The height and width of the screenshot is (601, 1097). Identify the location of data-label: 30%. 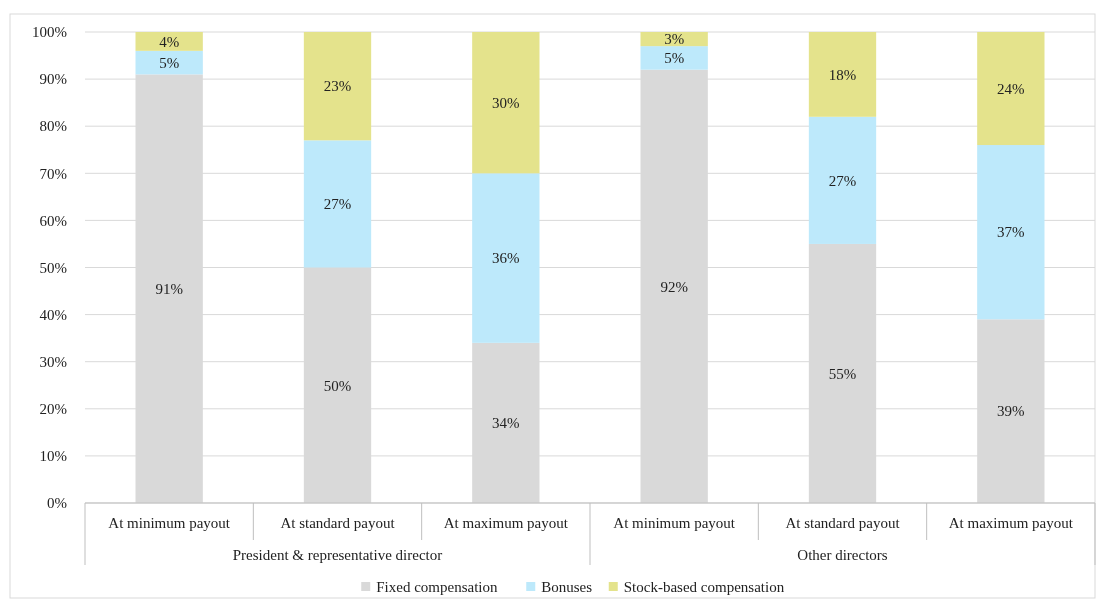
(506, 102).